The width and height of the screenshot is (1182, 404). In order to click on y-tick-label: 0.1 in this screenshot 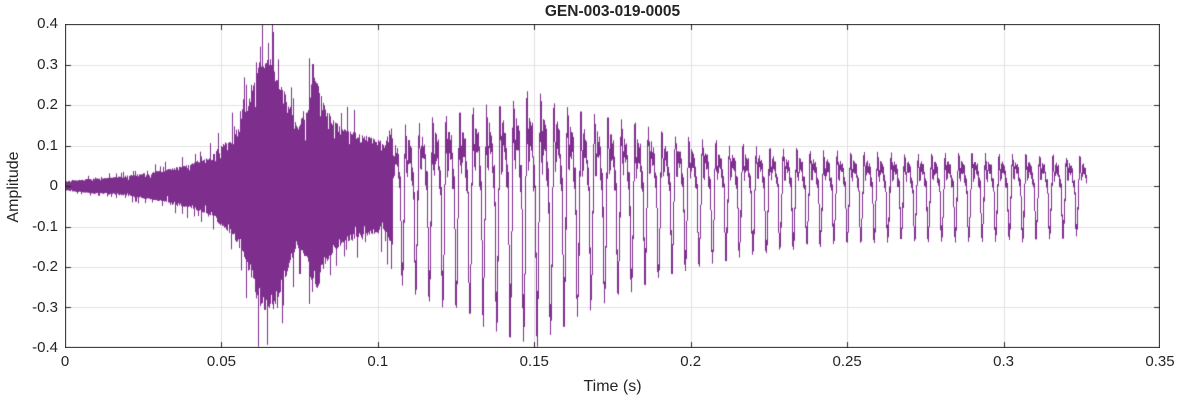, I will do `click(47, 145)`.